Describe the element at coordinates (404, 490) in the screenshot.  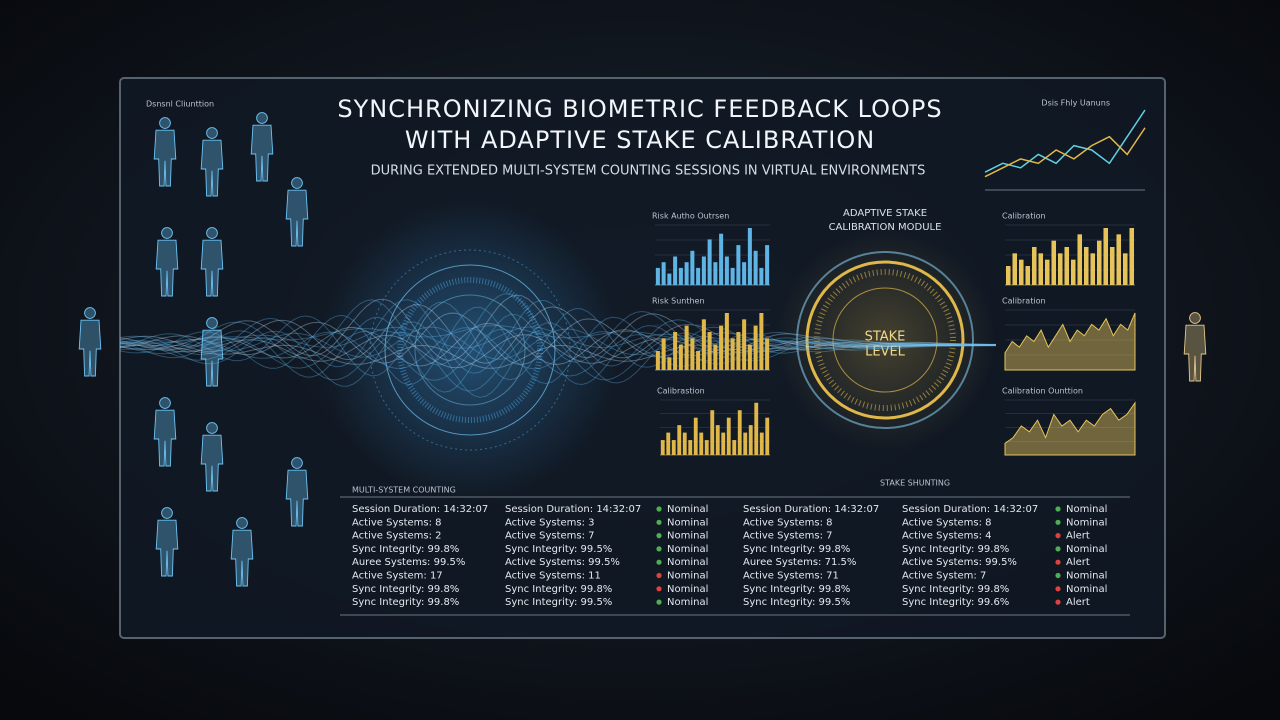
I see `table-title: MULTI-SYSTEM COUNTING` at that location.